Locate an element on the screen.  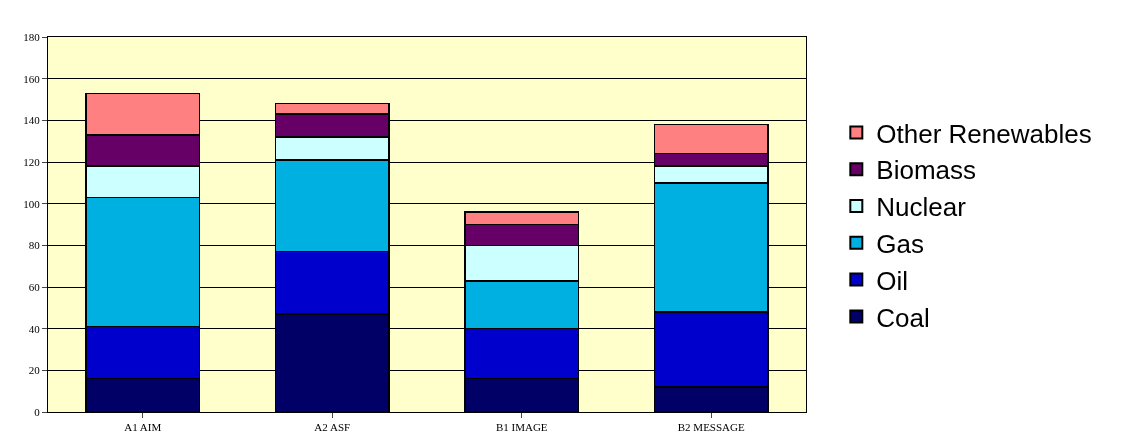
legend-label: Biomass is located at coordinates (926, 170).